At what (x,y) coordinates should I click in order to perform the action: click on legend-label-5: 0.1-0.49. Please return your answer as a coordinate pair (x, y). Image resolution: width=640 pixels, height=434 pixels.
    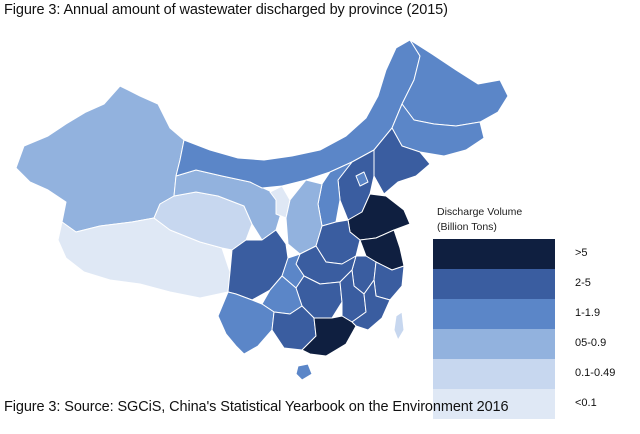
    Looking at the image, I should click on (595, 373).